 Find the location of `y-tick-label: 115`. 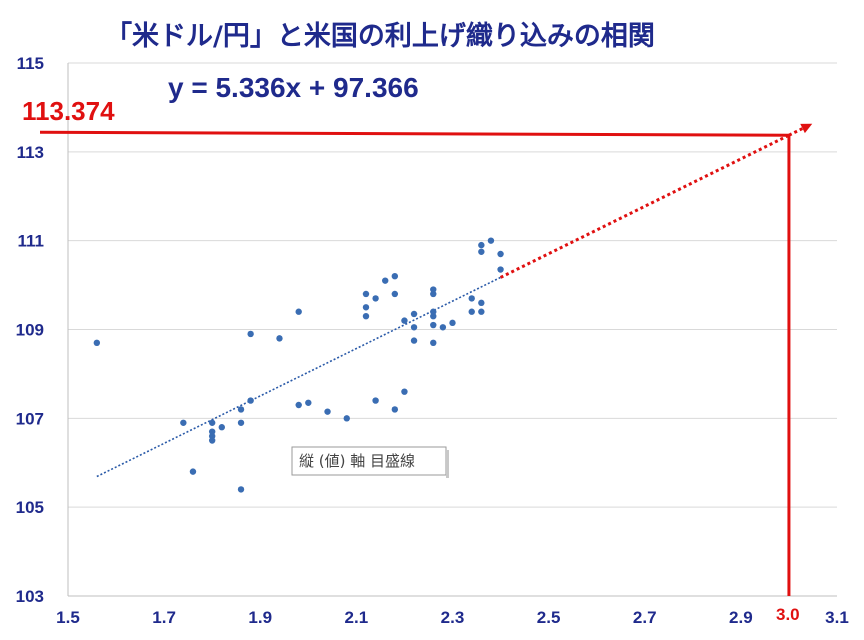

y-tick-label: 115 is located at coordinates (30, 63).